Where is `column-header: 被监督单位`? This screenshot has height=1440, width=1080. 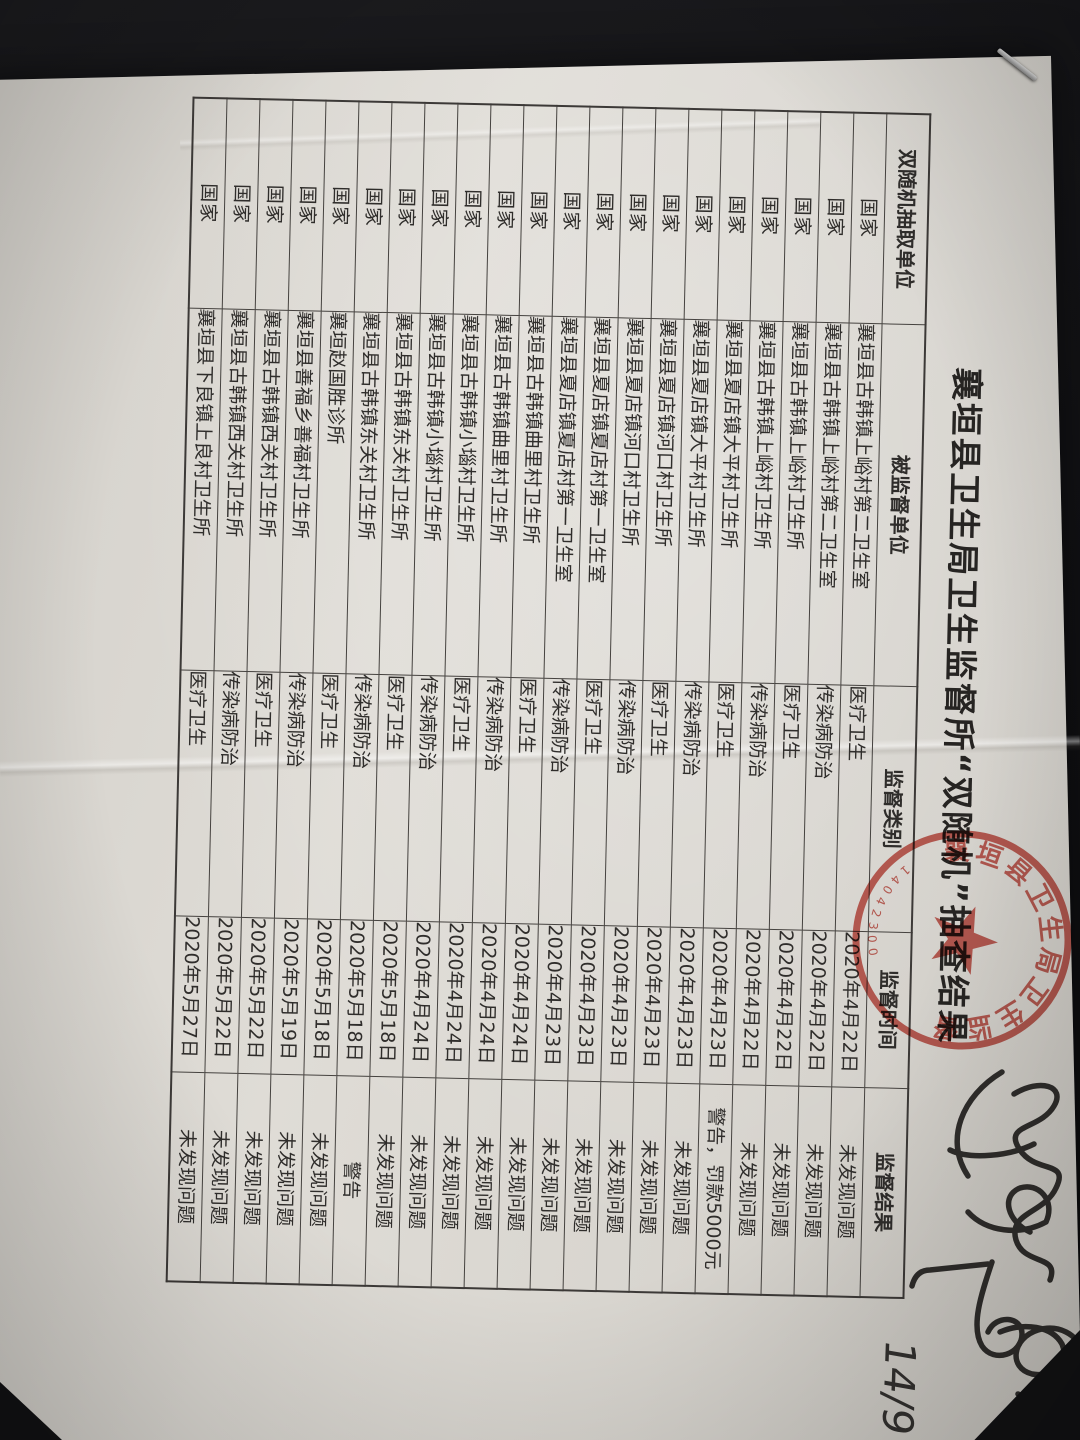
column-header: 被监督单位 is located at coordinates (899, 505).